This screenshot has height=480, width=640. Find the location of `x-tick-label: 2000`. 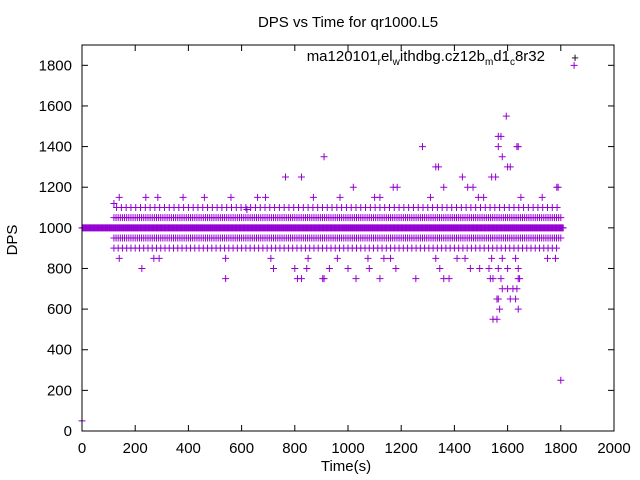

x-tick-label: 2000 is located at coordinates (613, 448).